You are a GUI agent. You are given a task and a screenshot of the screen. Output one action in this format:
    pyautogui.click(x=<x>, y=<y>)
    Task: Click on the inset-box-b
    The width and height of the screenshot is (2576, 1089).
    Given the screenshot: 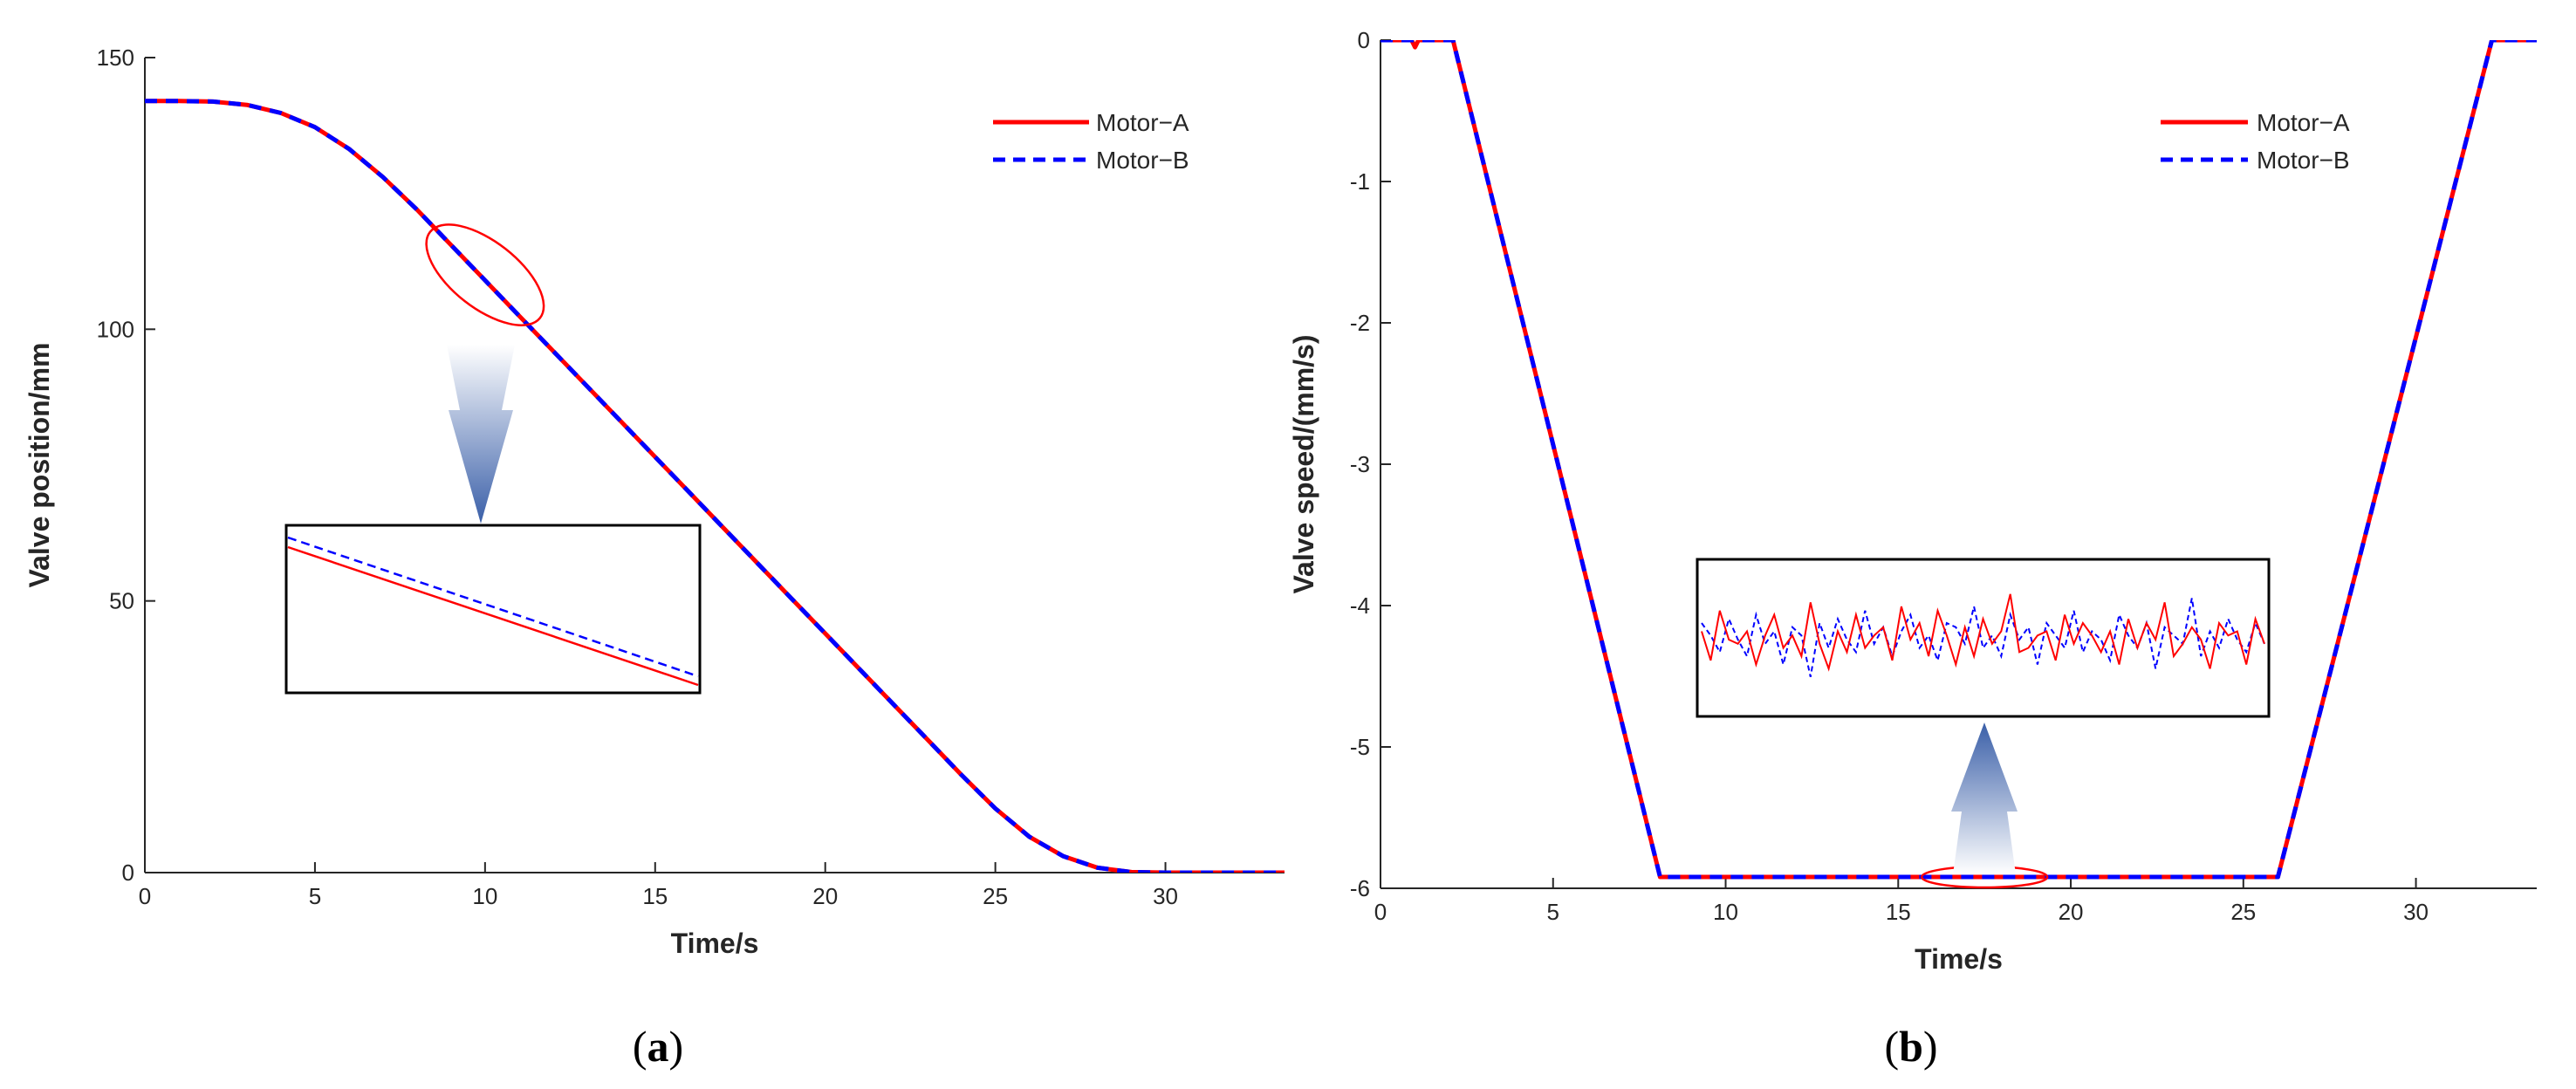 What is the action you would take?
    pyautogui.click(x=1984, y=638)
    